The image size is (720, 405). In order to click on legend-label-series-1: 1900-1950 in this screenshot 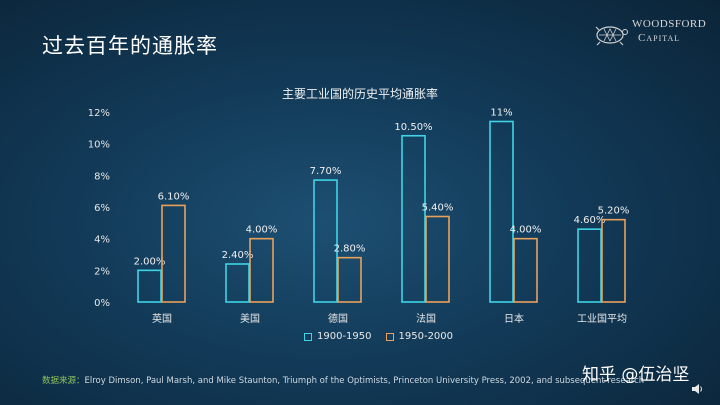, I will do `click(344, 336)`.